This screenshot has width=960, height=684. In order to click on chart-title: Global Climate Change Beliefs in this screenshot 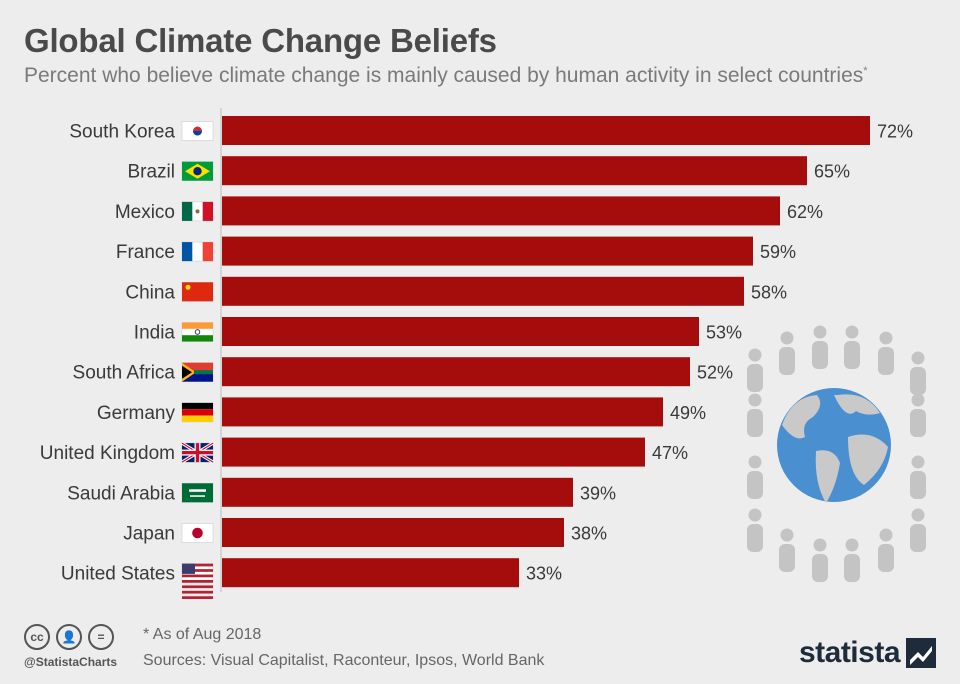, I will do `click(260, 40)`.